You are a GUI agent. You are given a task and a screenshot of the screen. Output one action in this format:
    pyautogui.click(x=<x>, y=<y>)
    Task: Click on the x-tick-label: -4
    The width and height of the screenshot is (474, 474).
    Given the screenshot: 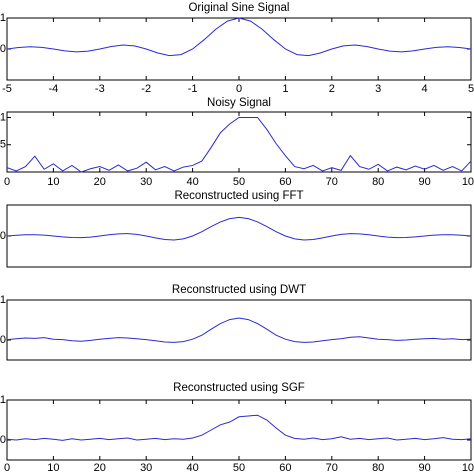 What is the action you would take?
    pyautogui.click(x=54, y=89)
    